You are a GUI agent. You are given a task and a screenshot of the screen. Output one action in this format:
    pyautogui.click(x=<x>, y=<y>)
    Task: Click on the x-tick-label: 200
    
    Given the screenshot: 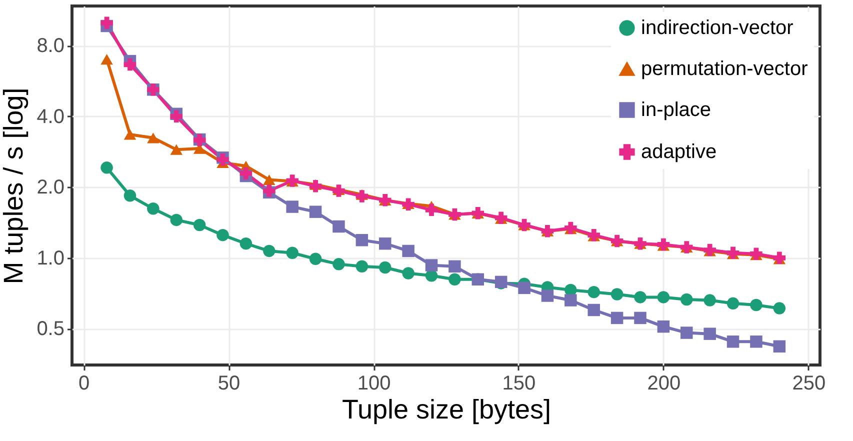 What is the action you would take?
    pyautogui.click(x=664, y=383)
    